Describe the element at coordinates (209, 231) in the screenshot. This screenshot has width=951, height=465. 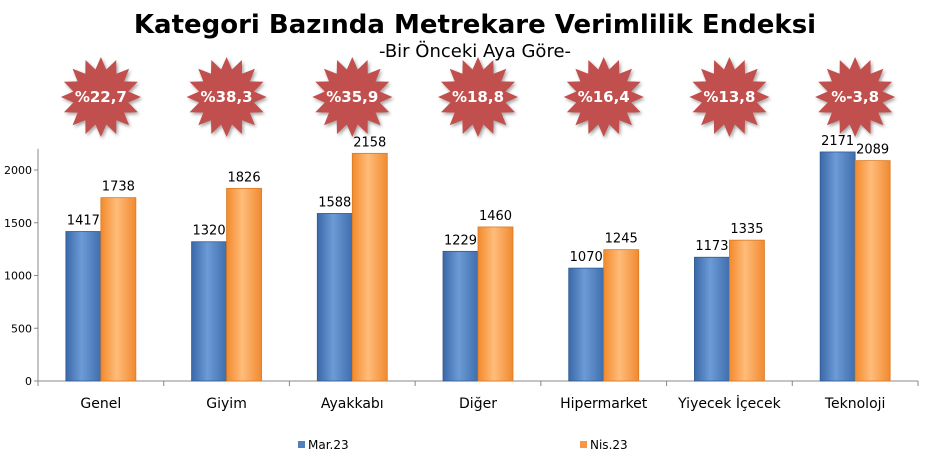
I see `data-label: 1320` at that location.